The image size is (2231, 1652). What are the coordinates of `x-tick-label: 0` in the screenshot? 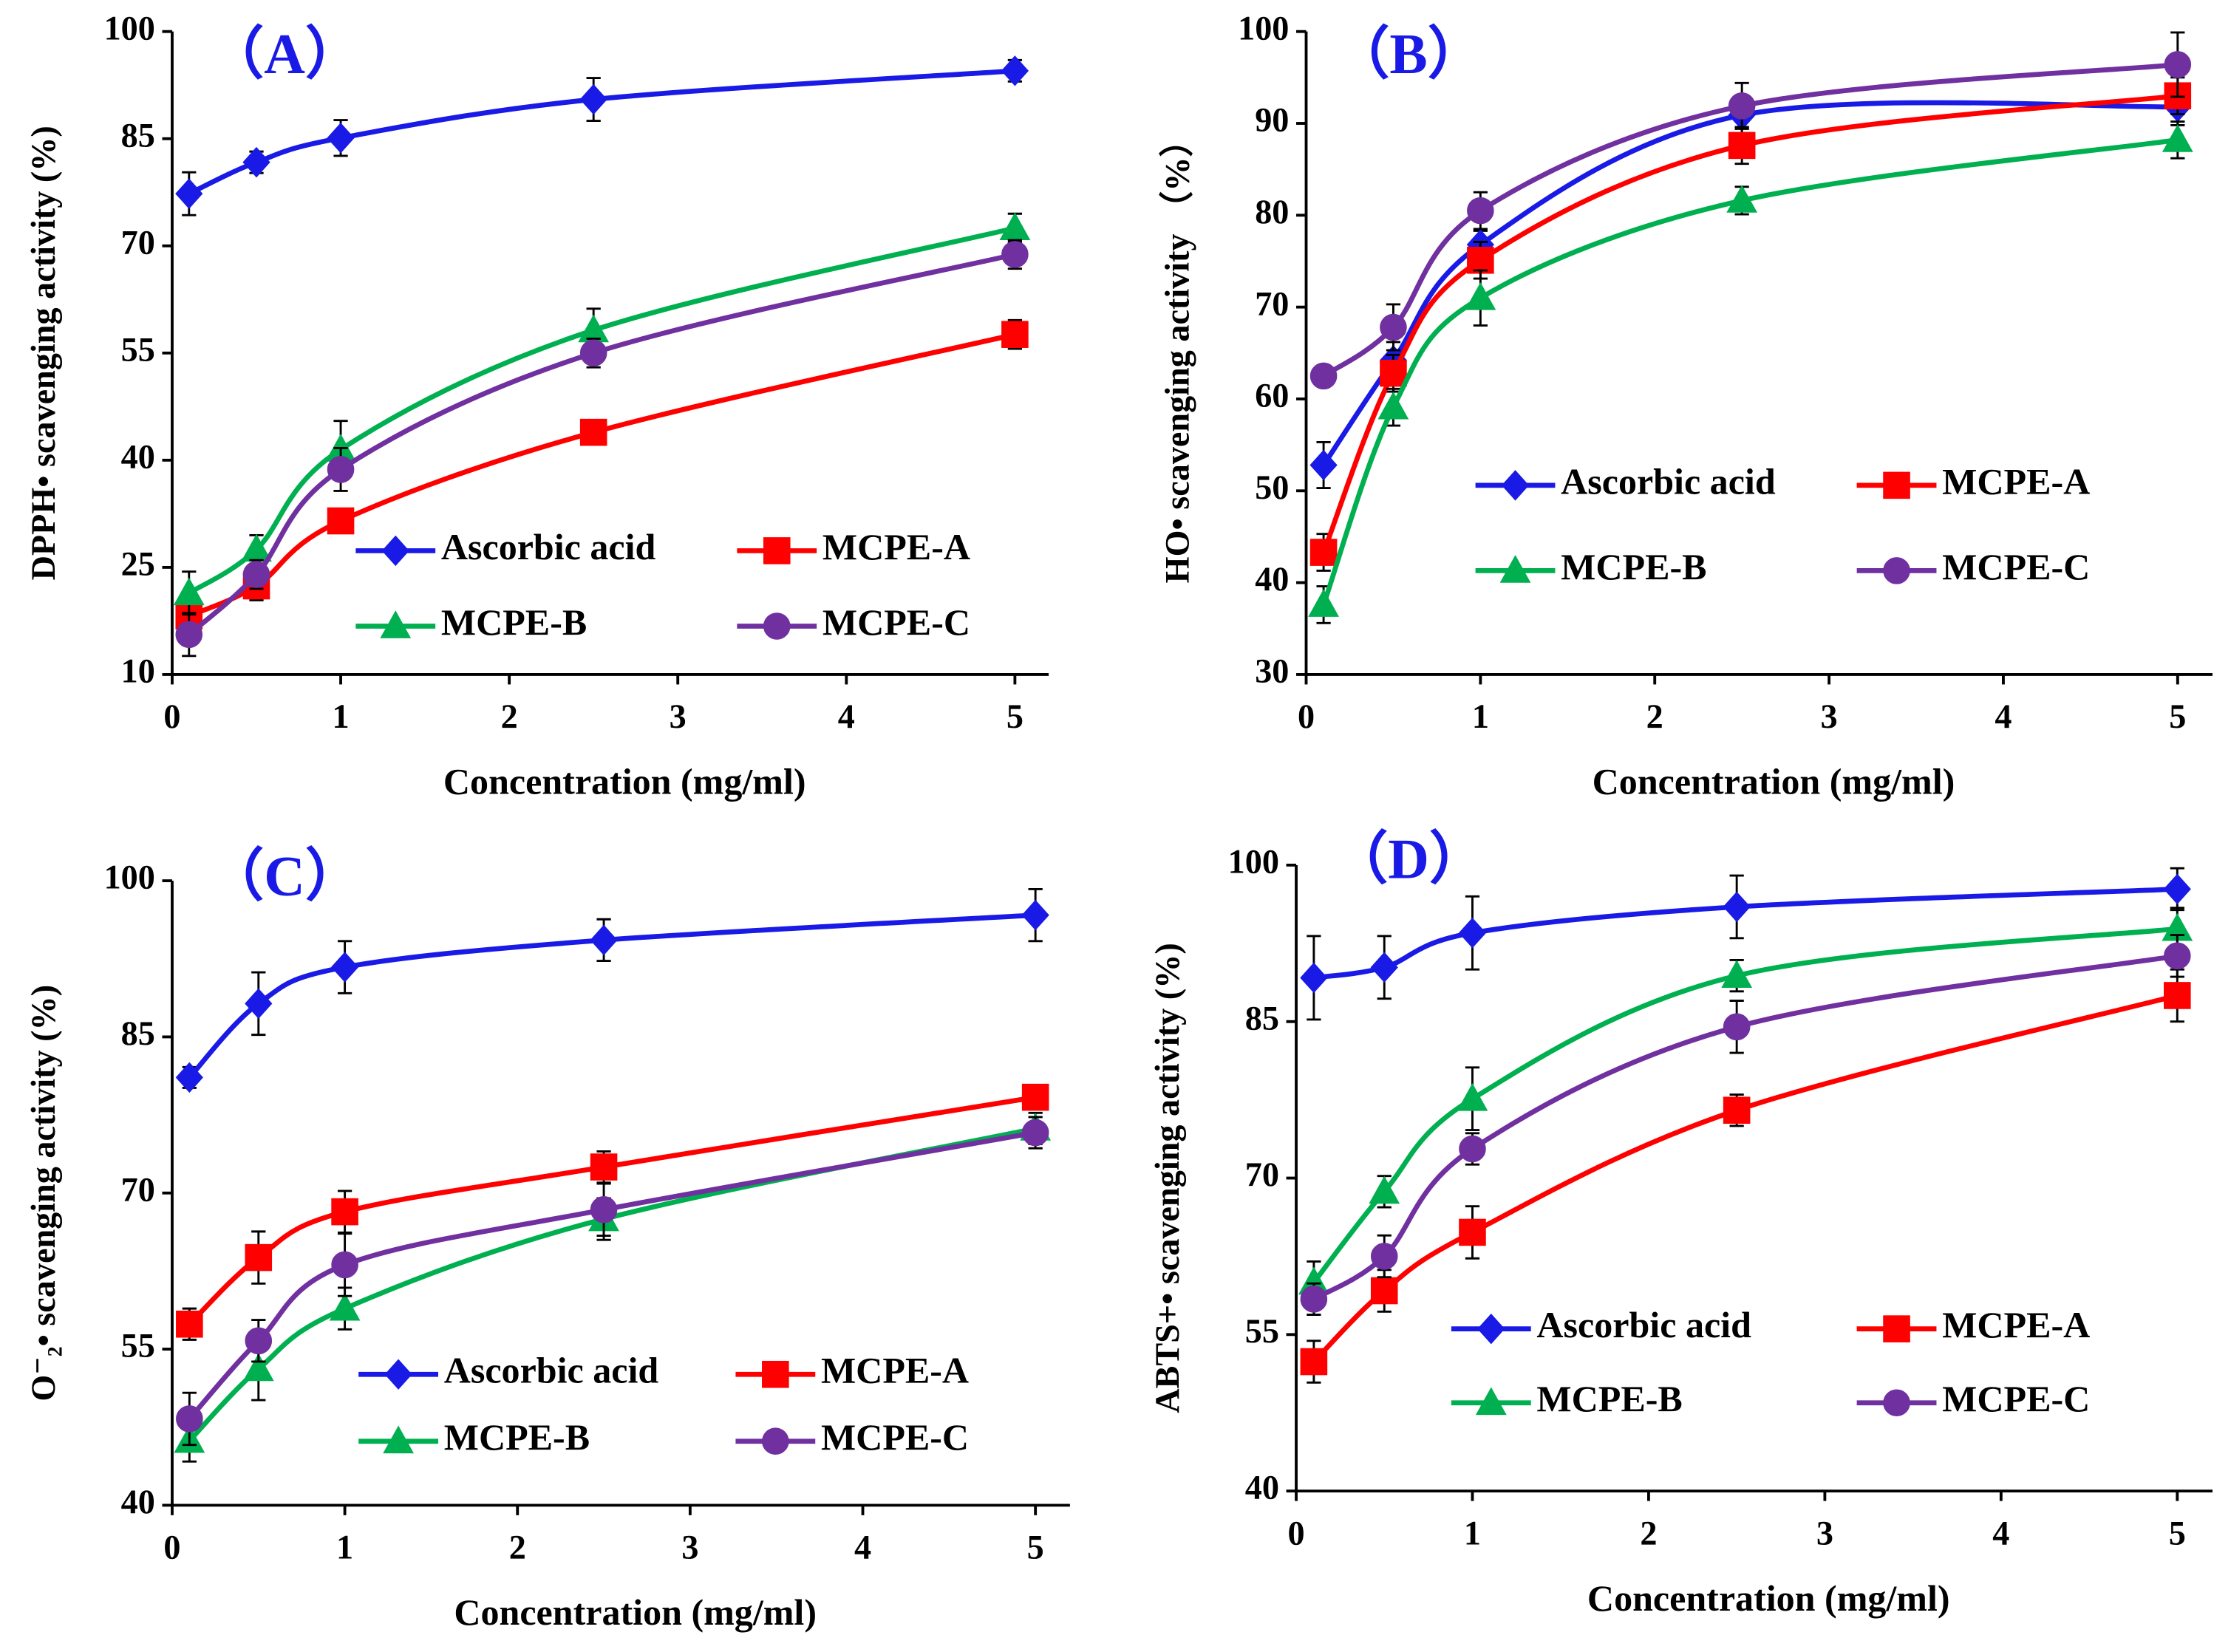 It's located at (171, 1547).